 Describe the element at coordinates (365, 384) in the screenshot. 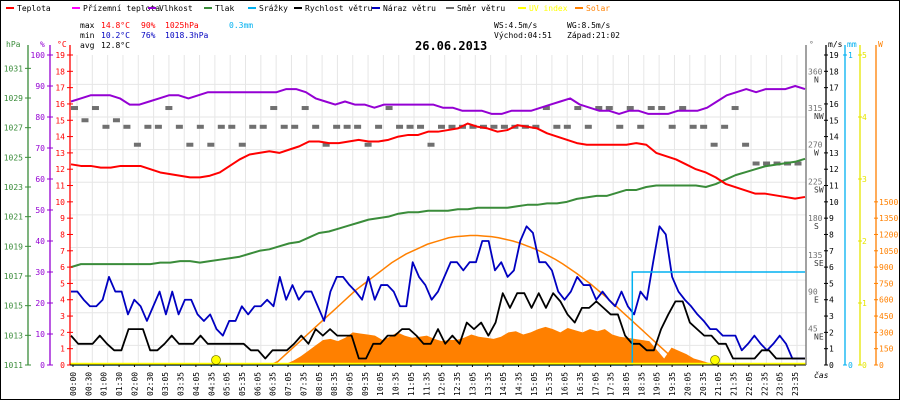

I see `x-tick-label: 09:35` at that location.